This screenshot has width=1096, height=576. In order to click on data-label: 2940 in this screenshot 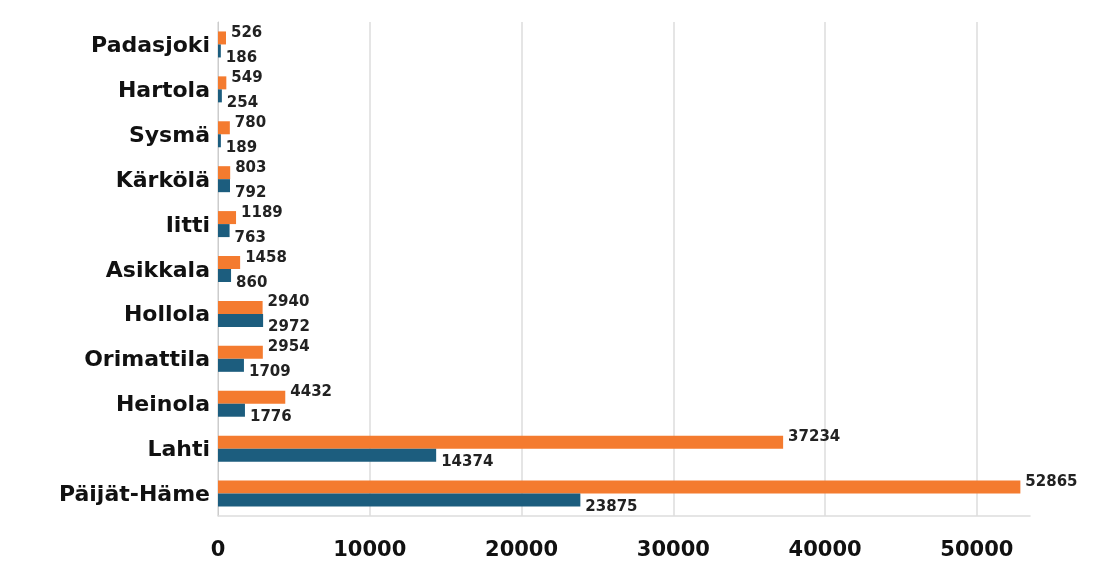, I will do `click(288, 301)`.